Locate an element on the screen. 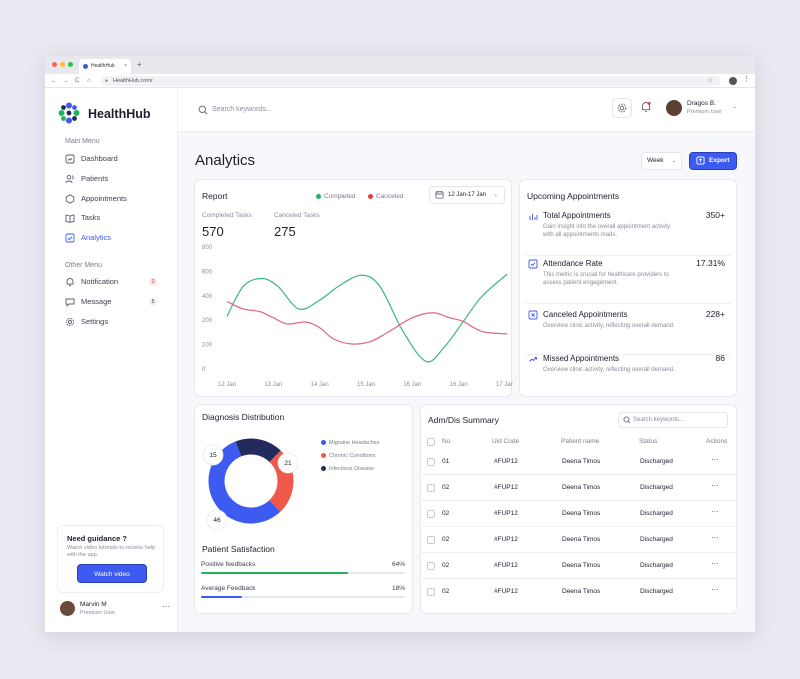 This screenshot has height=679, width=800. y-tick-label: 100 is located at coordinates (207, 346).